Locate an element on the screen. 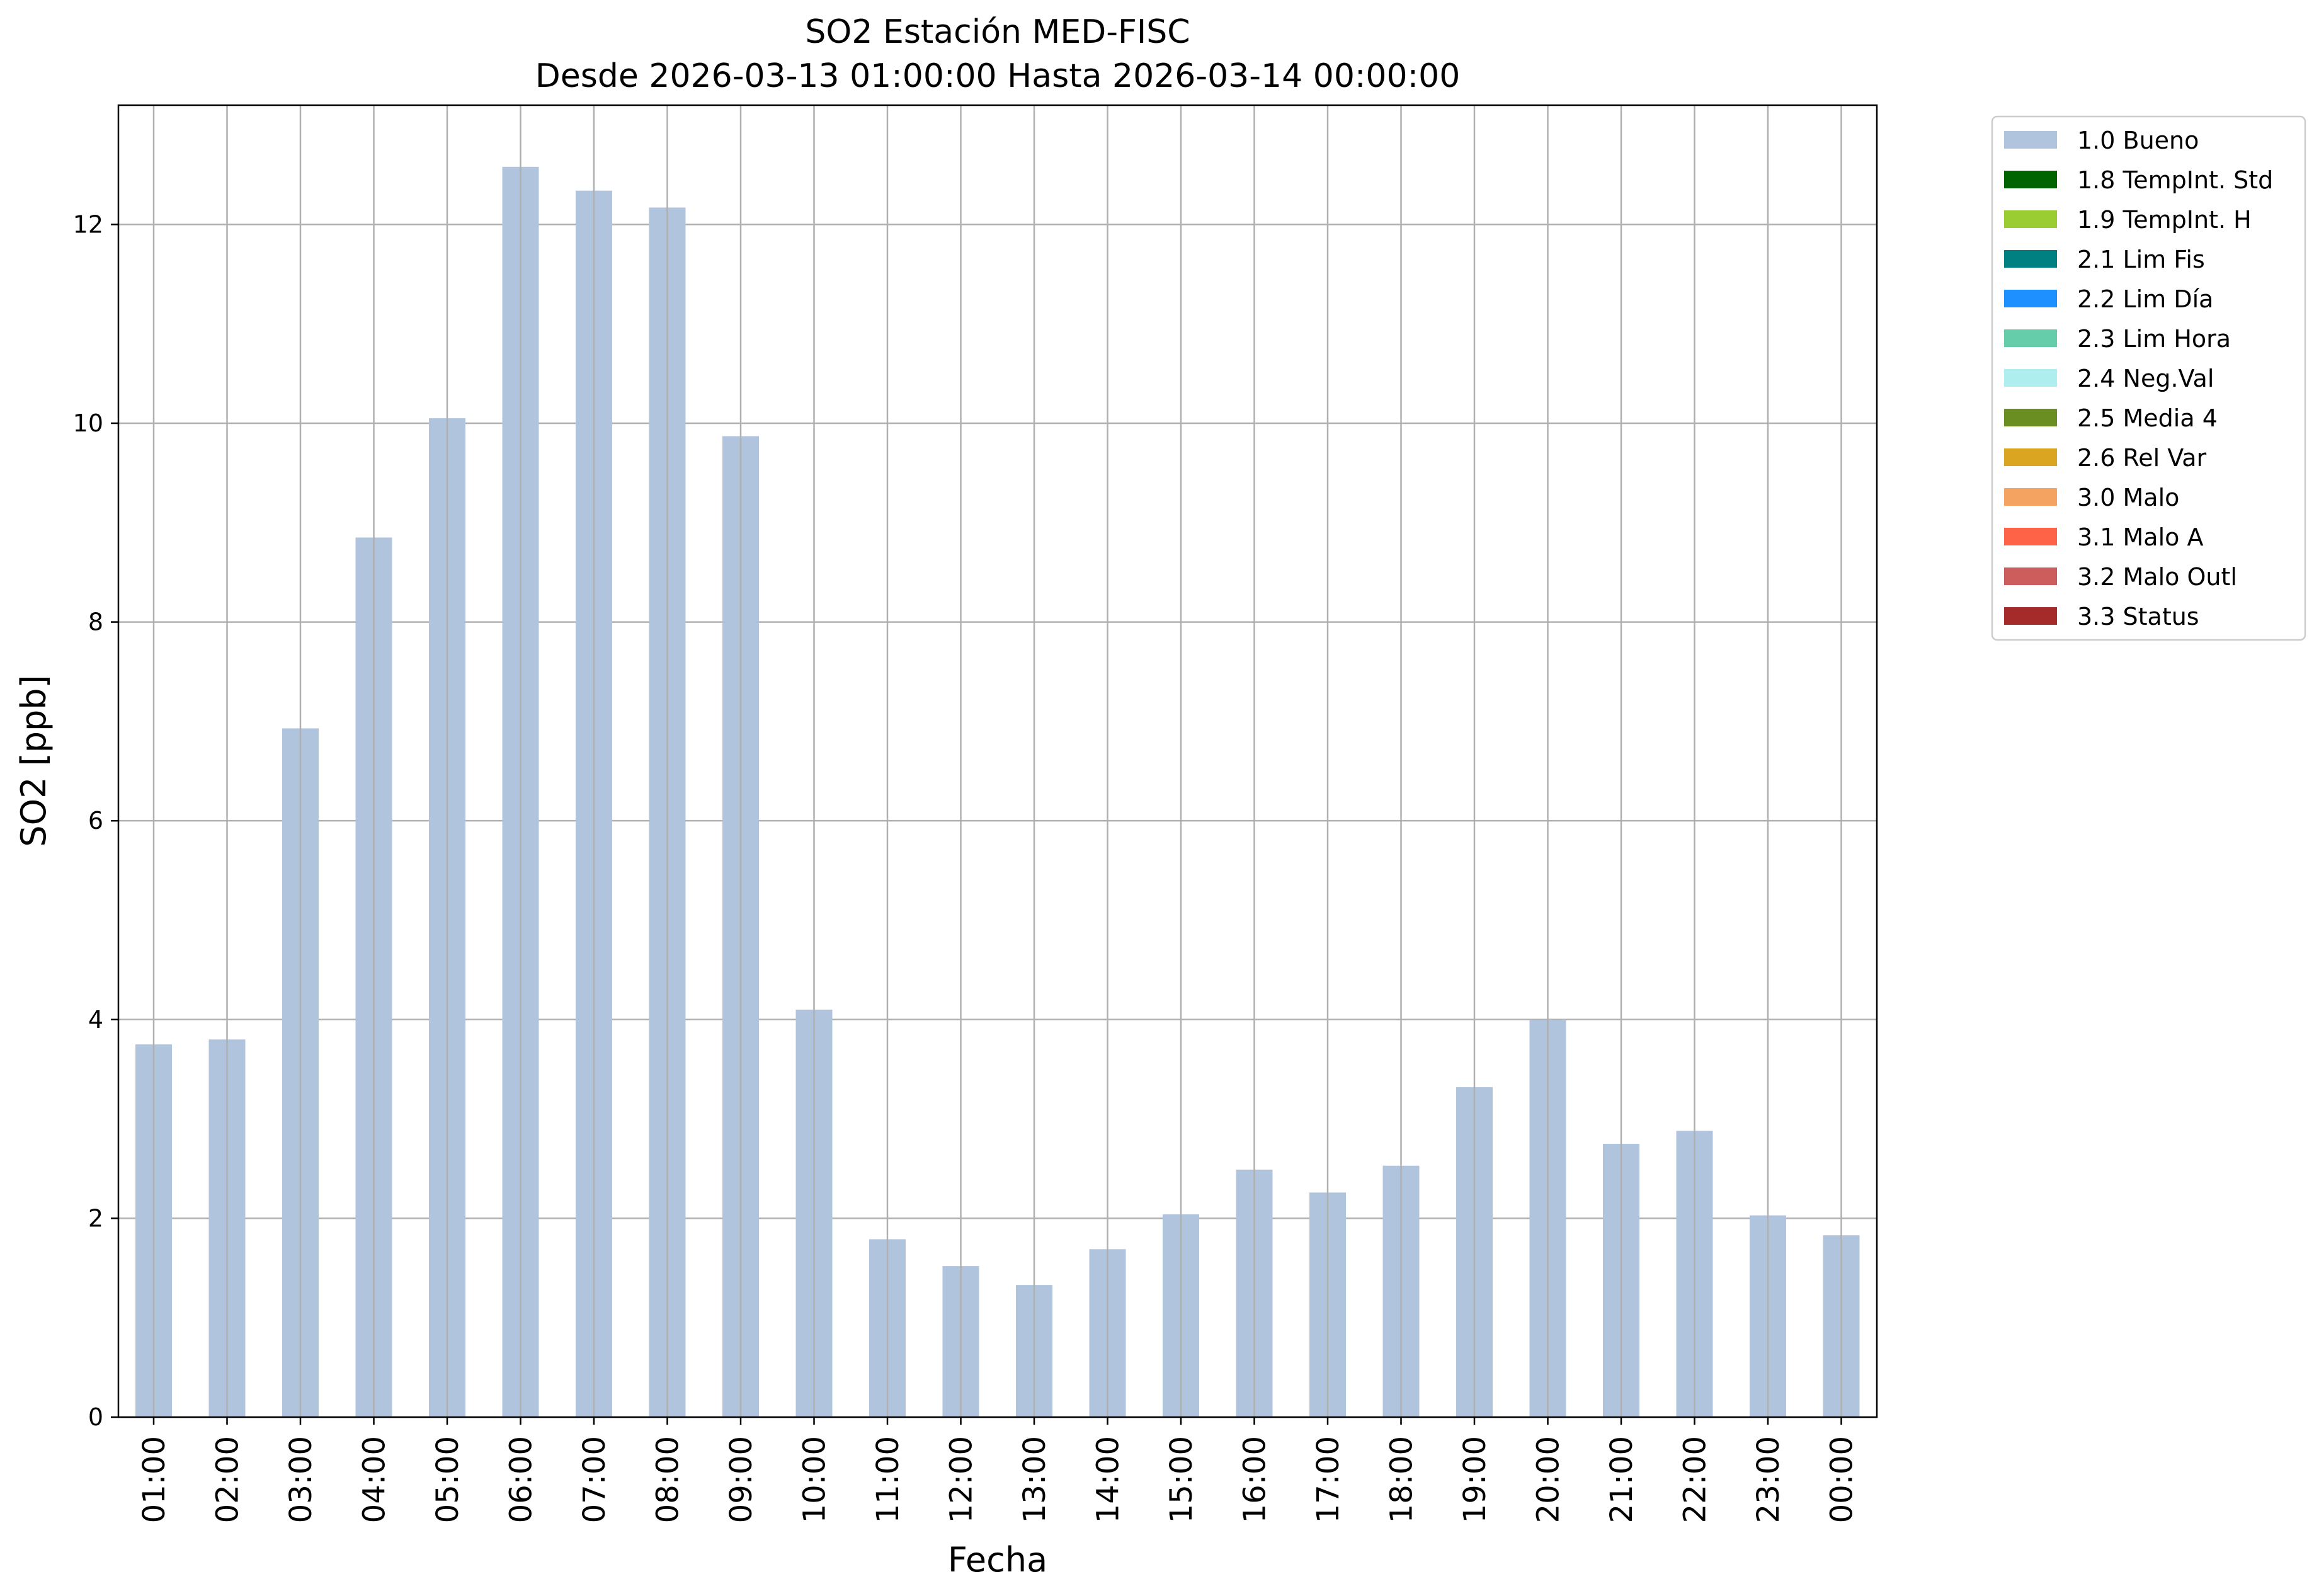 This screenshot has width=2319, height=1596. legend-label: 3.2 Malo Outl is located at coordinates (2157, 577).